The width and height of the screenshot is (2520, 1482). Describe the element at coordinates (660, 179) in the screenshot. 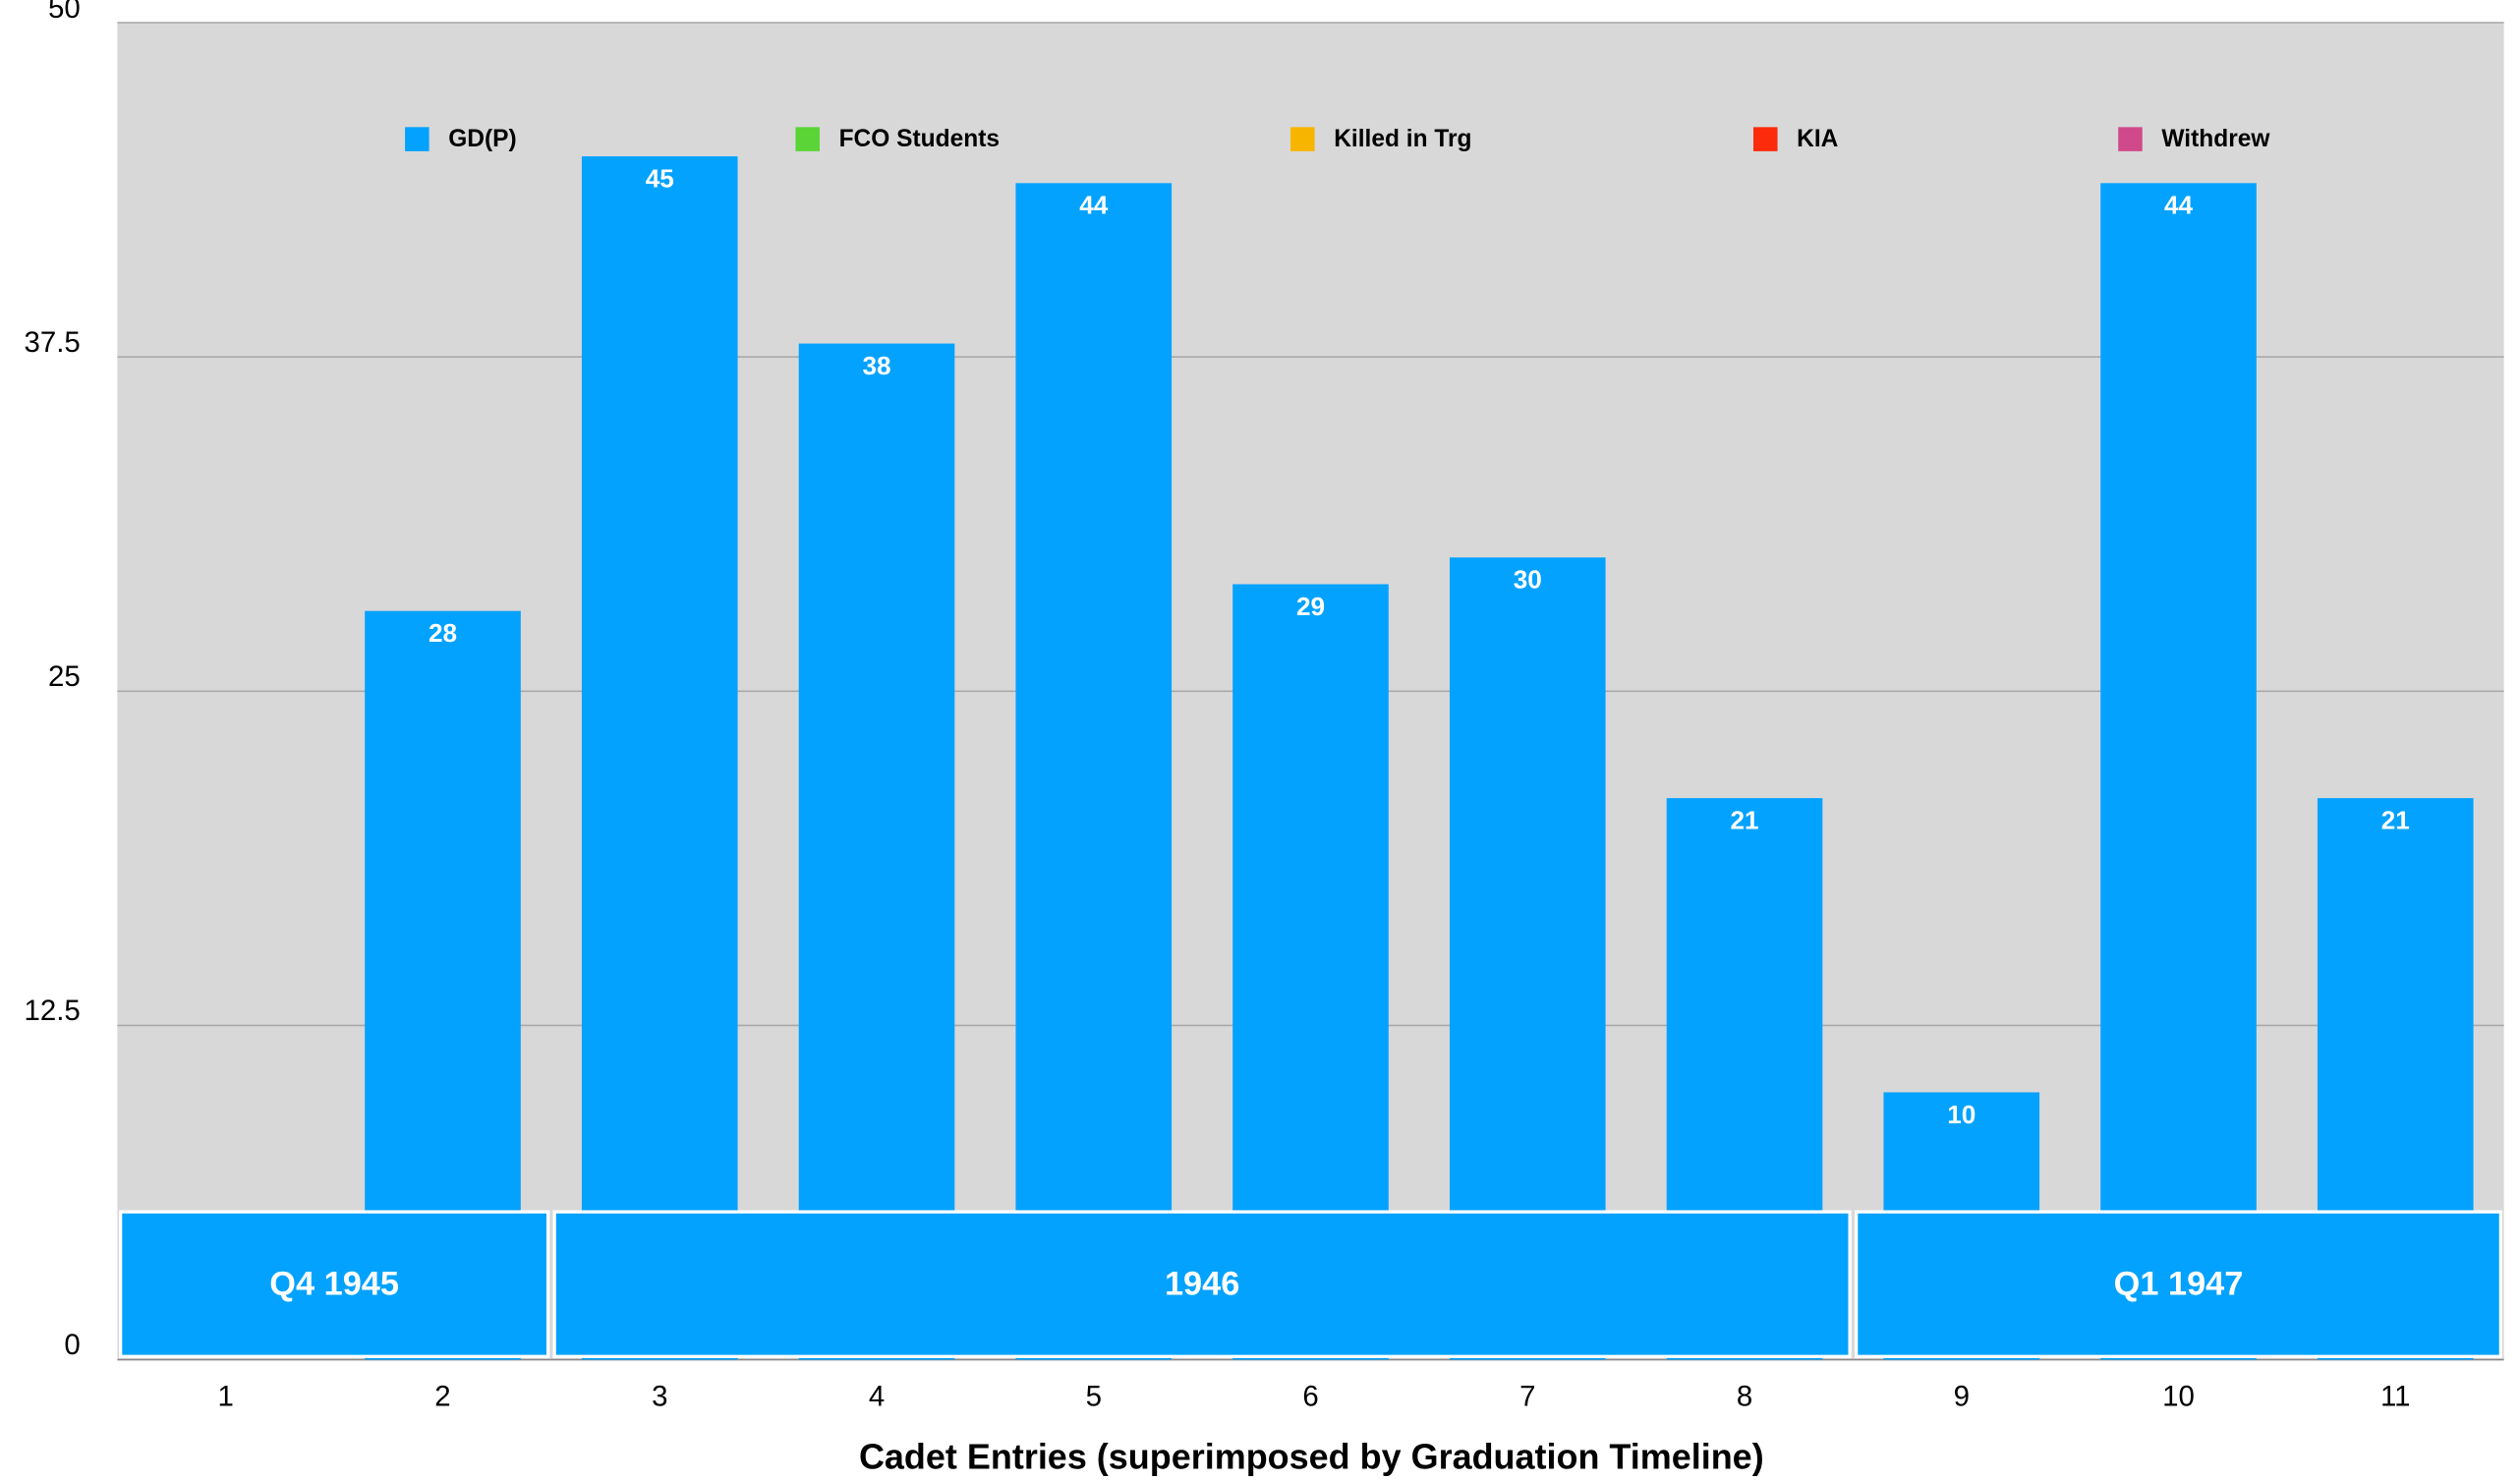

I see `value-label: 45` at that location.